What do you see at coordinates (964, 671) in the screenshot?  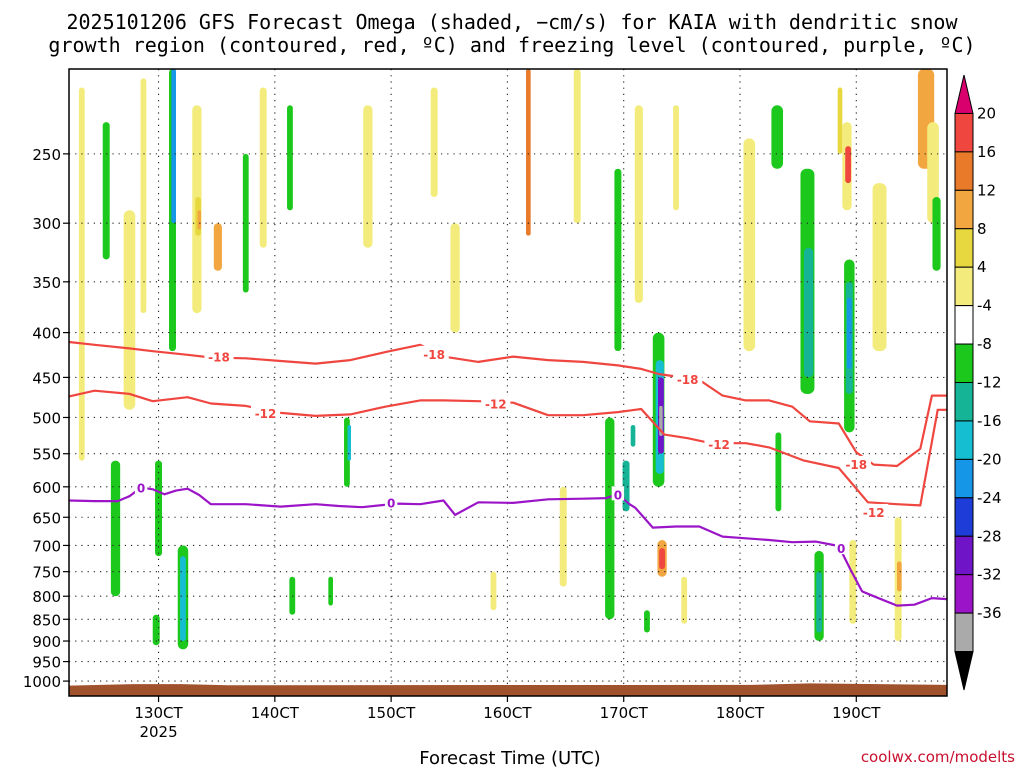 I see `colorbar-cap-bottom` at bounding box center [964, 671].